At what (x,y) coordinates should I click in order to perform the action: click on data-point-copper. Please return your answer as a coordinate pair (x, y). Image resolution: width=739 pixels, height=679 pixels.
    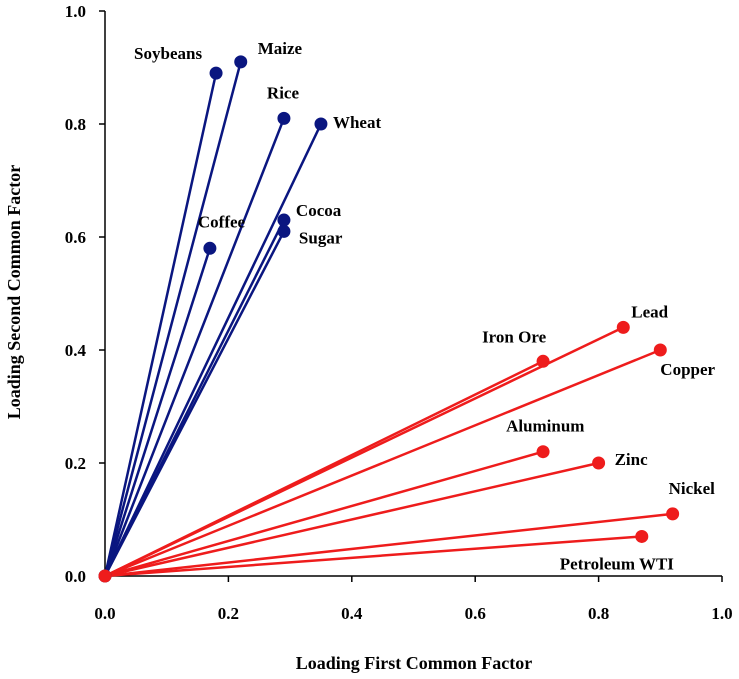
    Looking at the image, I should click on (660, 350).